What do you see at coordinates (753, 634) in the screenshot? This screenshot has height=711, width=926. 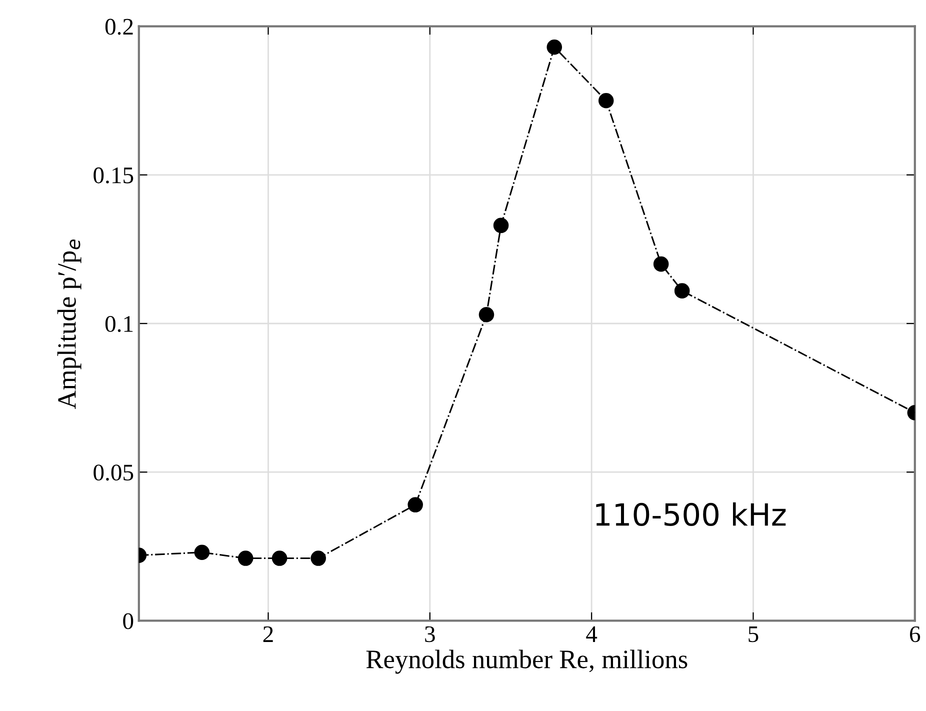 I see `x-tick-label: 5` at bounding box center [753, 634].